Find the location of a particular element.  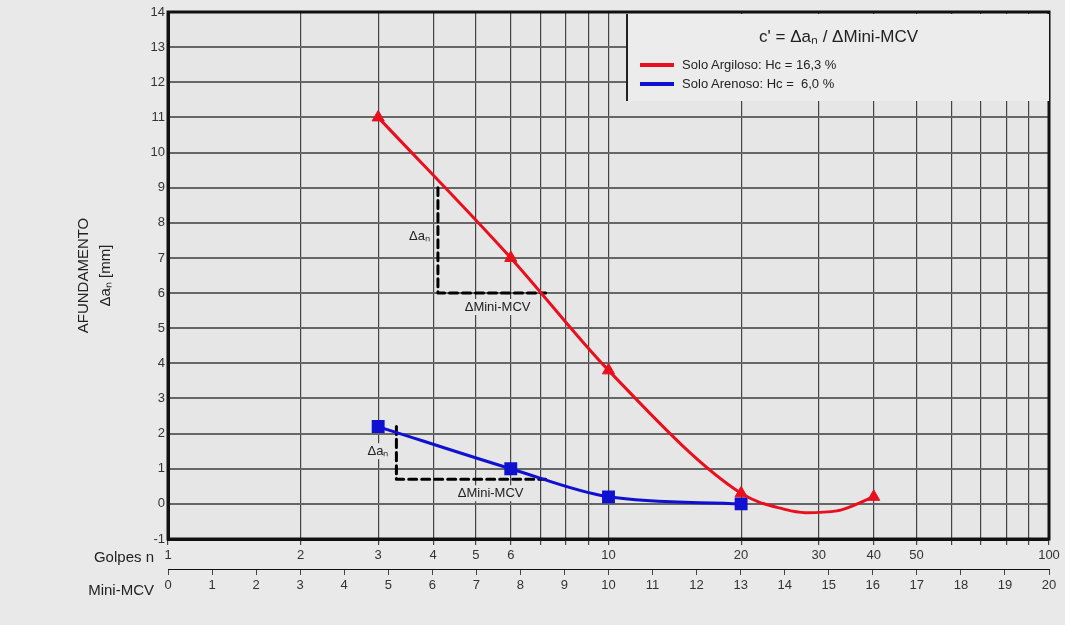

y-tick-label: 2 is located at coordinates (161, 433).